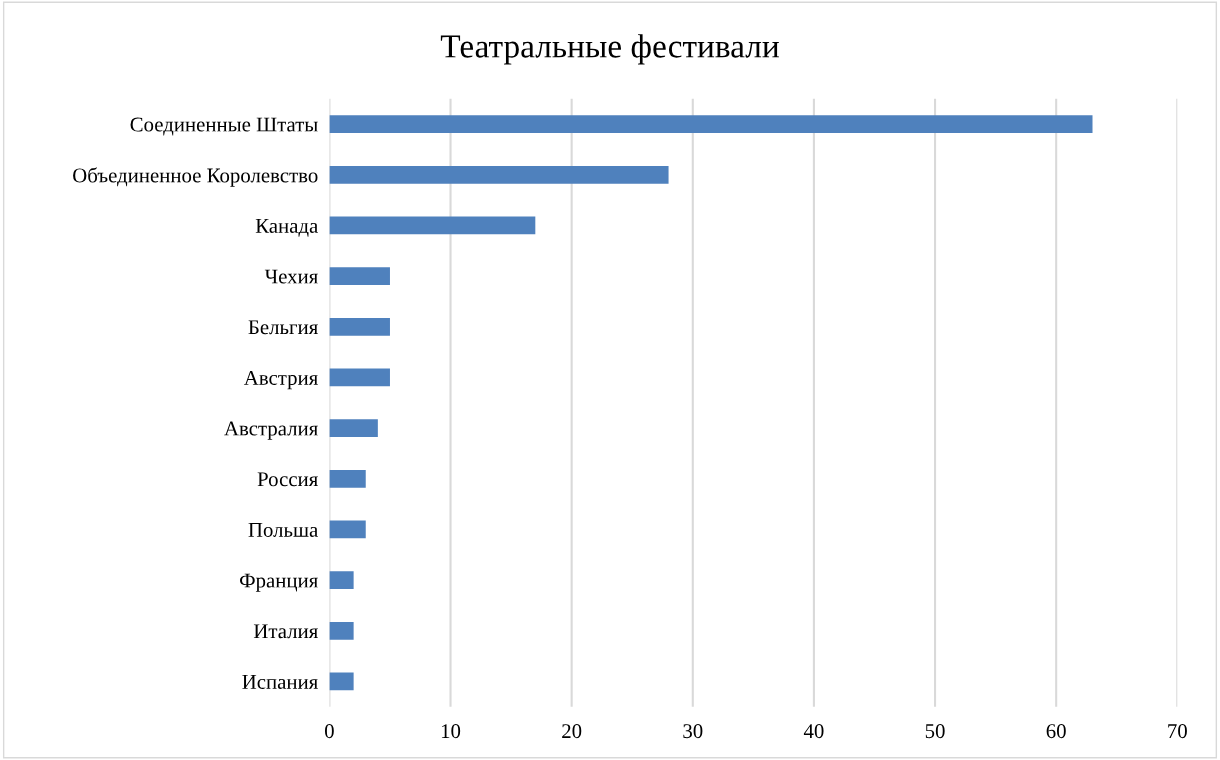 This screenshot has width=1220, height=760. Describe the element at coordinates (285, 631) in the screenshot. I see `y-tick-label: Италия` at that location.